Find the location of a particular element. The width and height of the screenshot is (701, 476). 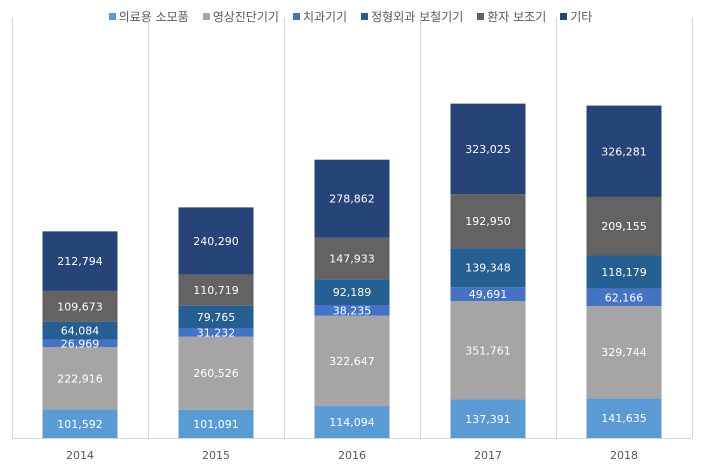

legend-item: 영상진단기기 is located at coordinates (240, 16).